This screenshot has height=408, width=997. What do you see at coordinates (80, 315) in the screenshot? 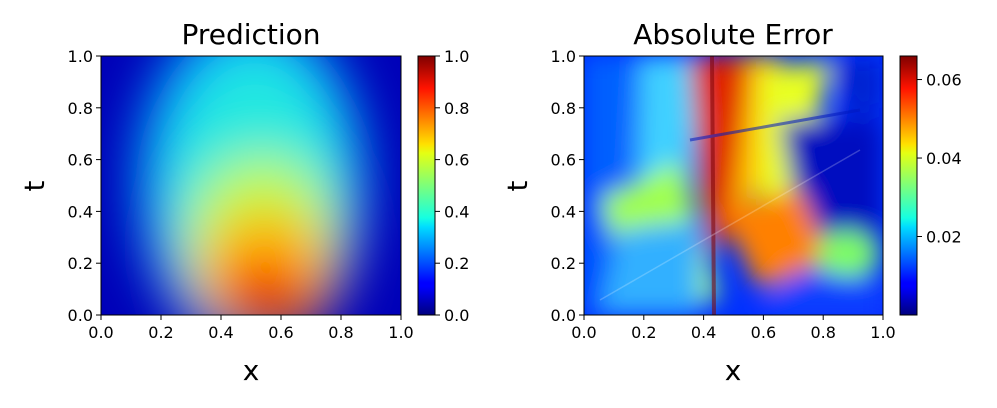
I see `prediction-ytick-label: 0.0` at bounding box center [80, 315].